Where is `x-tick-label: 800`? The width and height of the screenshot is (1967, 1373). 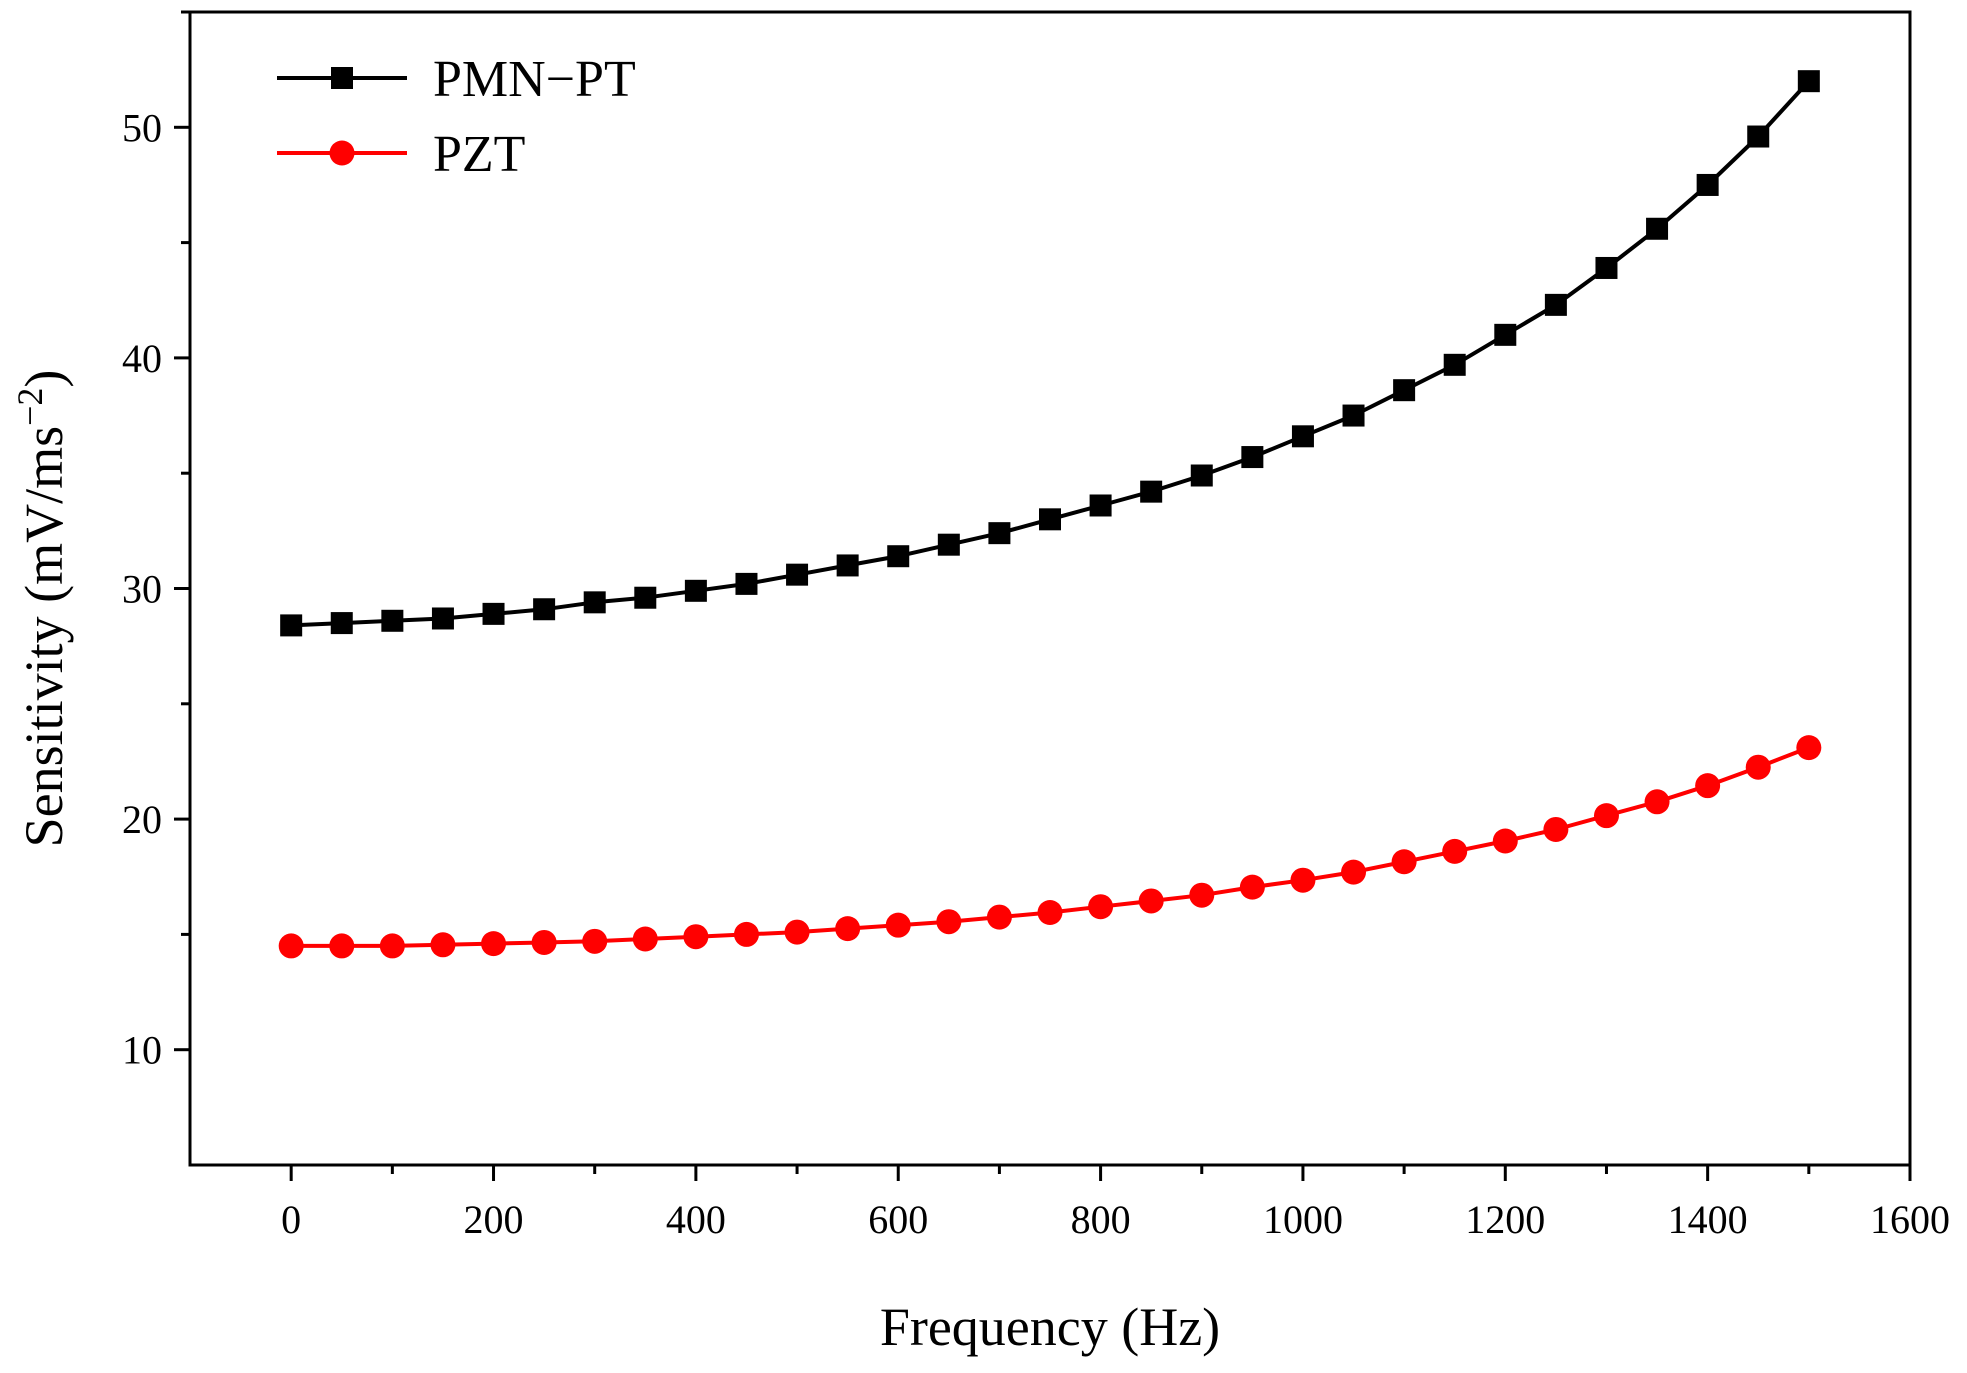
x-tick-label: 800 is located at coordinates (1101, 1219).